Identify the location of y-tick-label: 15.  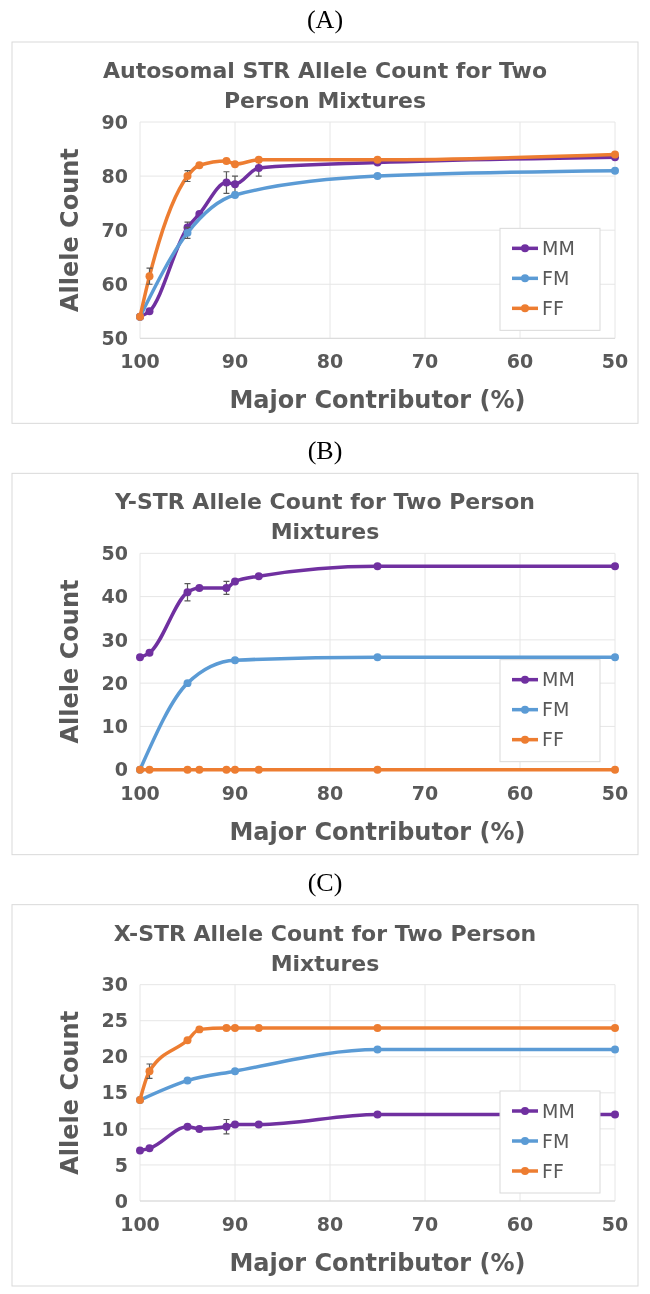
(114, 1092).